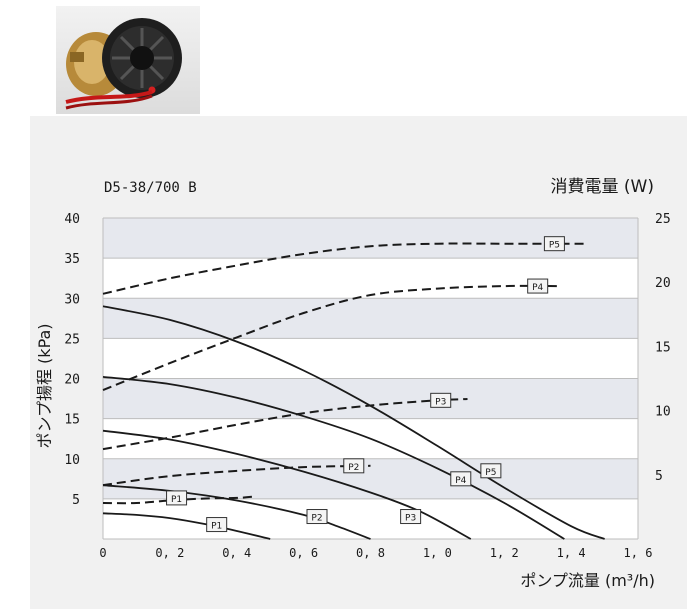 The width and height of the screenshot is (687, 609). What do you see at coordinates (663, 412) in the screenshot?
I see `right-tick-label: 10` at bounding box center [663, 412].